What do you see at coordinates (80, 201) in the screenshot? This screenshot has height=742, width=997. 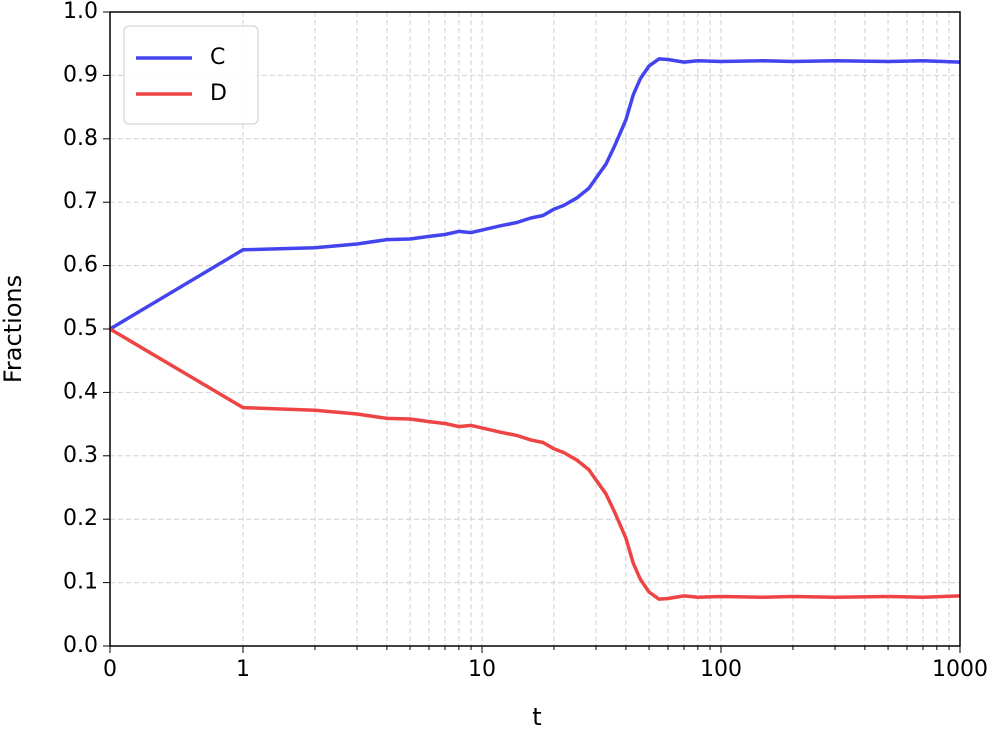 I see `y-tick-label: 0.7` at bounding box center [80, 201].